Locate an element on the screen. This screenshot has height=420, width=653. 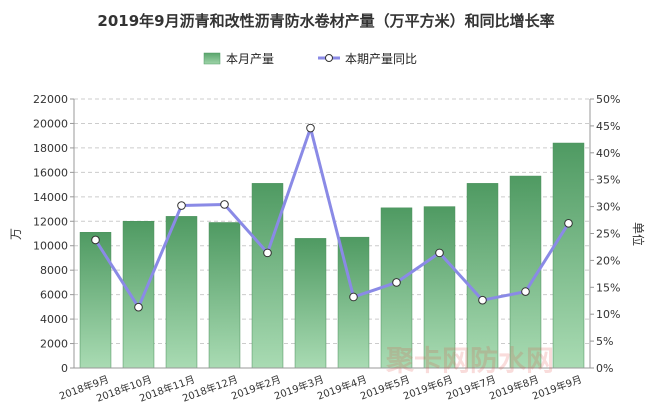
y-left-tick-label: 2000 is located at coordinates (54, 344).